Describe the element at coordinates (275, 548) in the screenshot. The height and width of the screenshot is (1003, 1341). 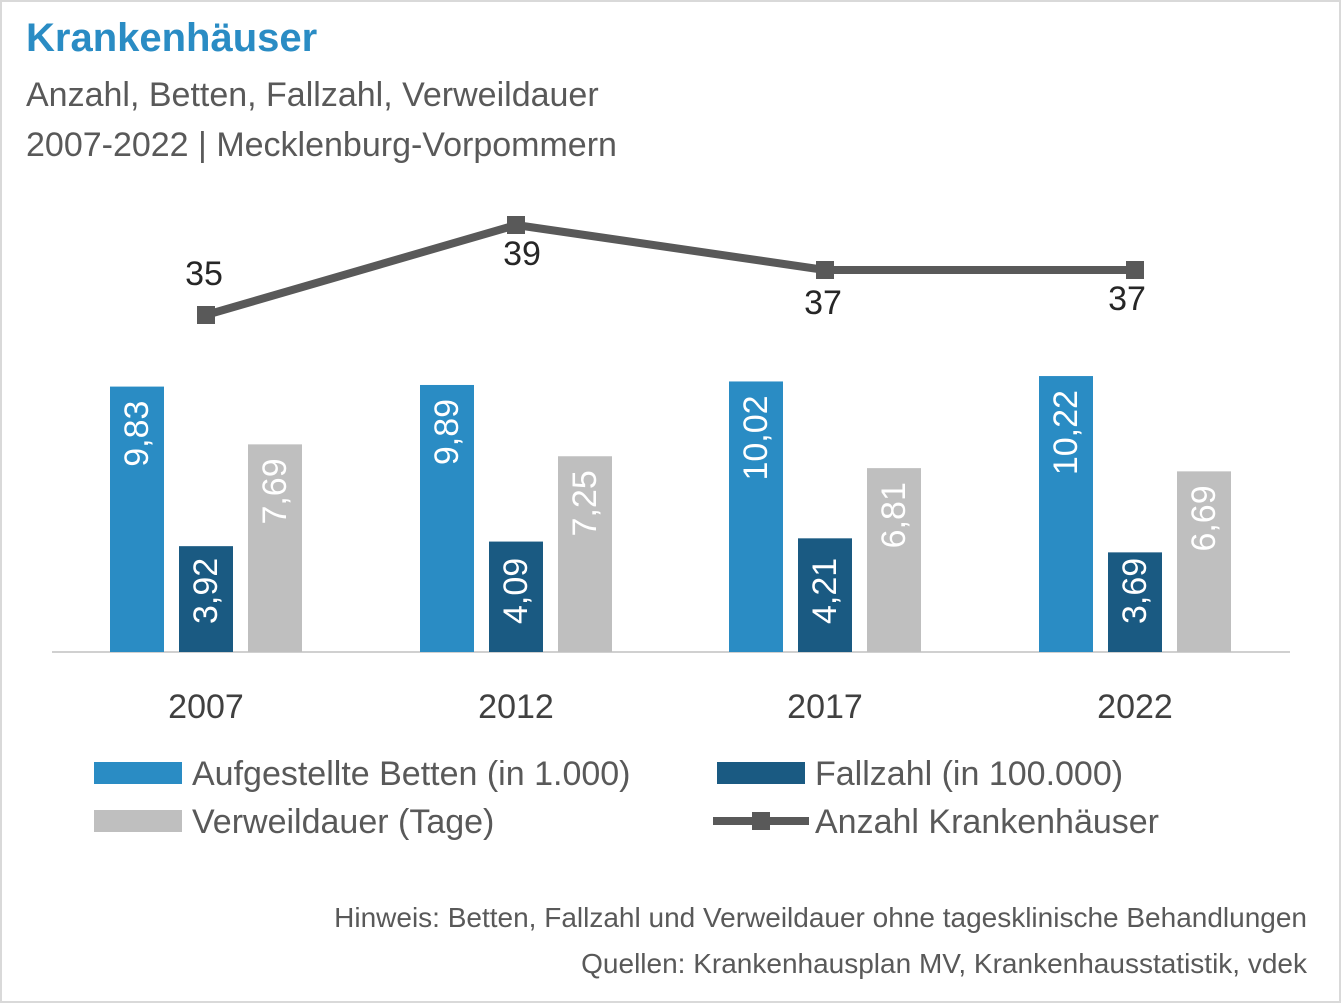
I see `bar-2-2007` at that location.